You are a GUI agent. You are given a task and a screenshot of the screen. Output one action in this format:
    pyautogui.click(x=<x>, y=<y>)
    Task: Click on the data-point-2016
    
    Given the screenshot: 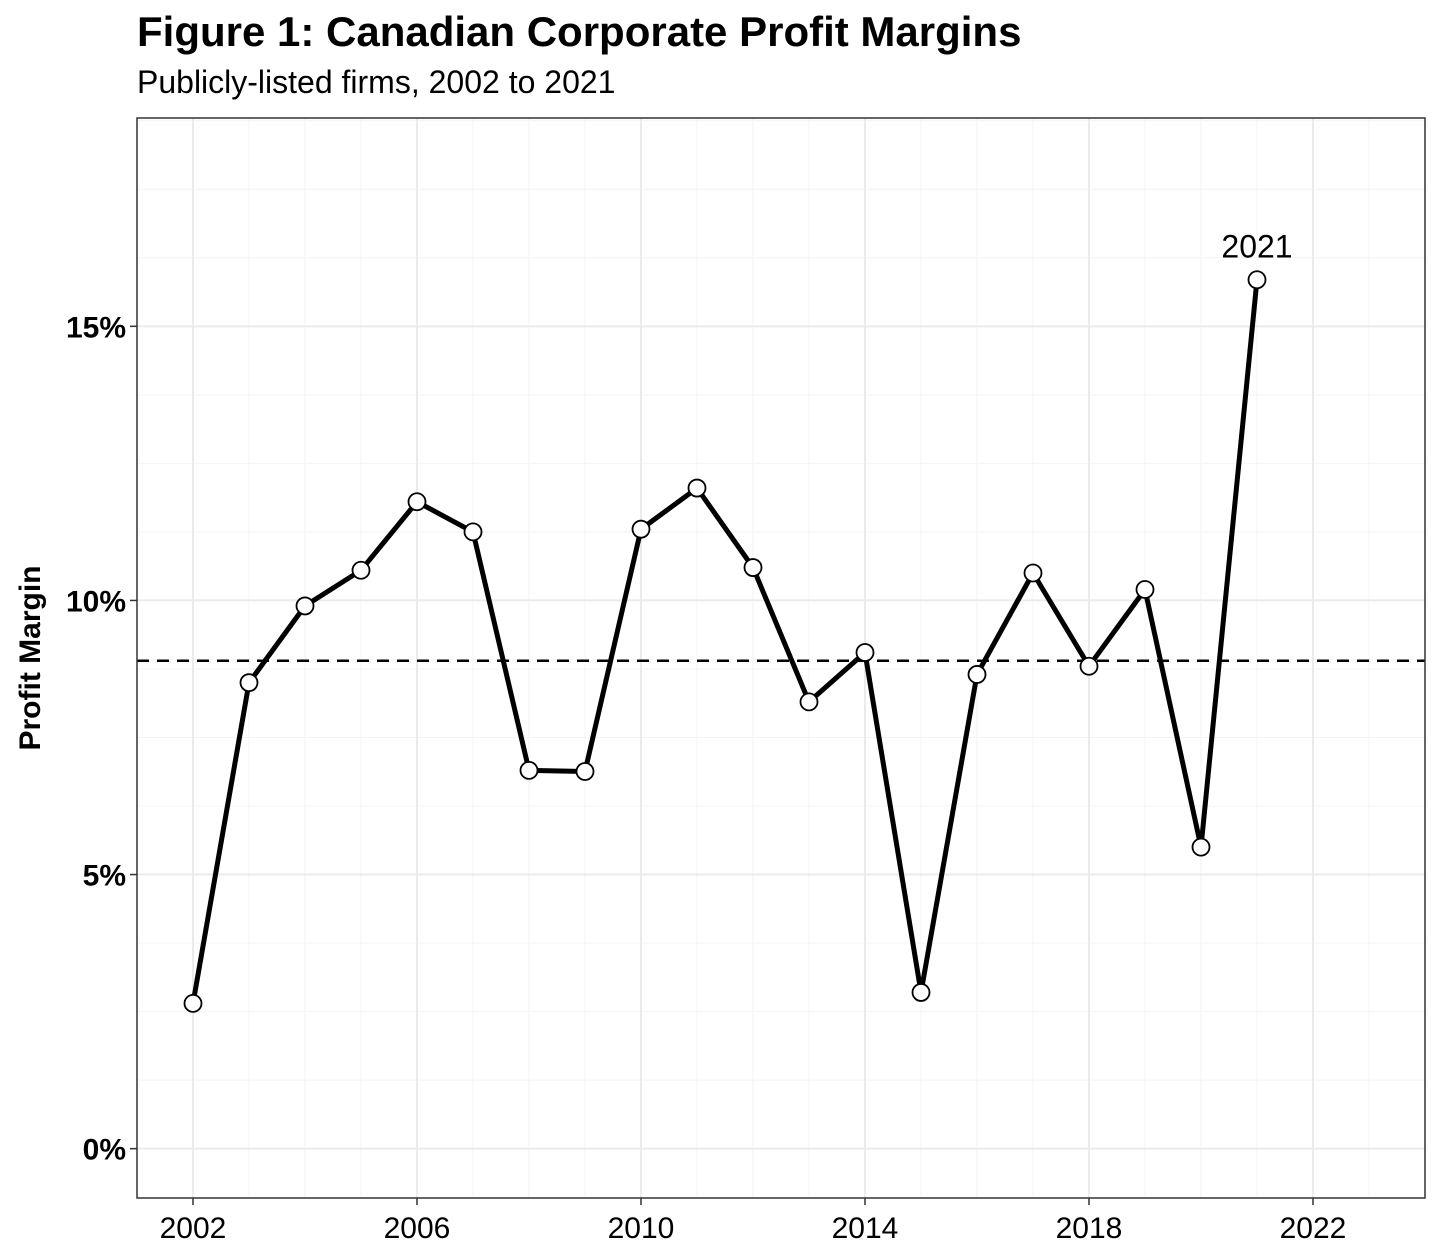 What is the action you would take?
    pyautogui.click(x=977, y=674)
    